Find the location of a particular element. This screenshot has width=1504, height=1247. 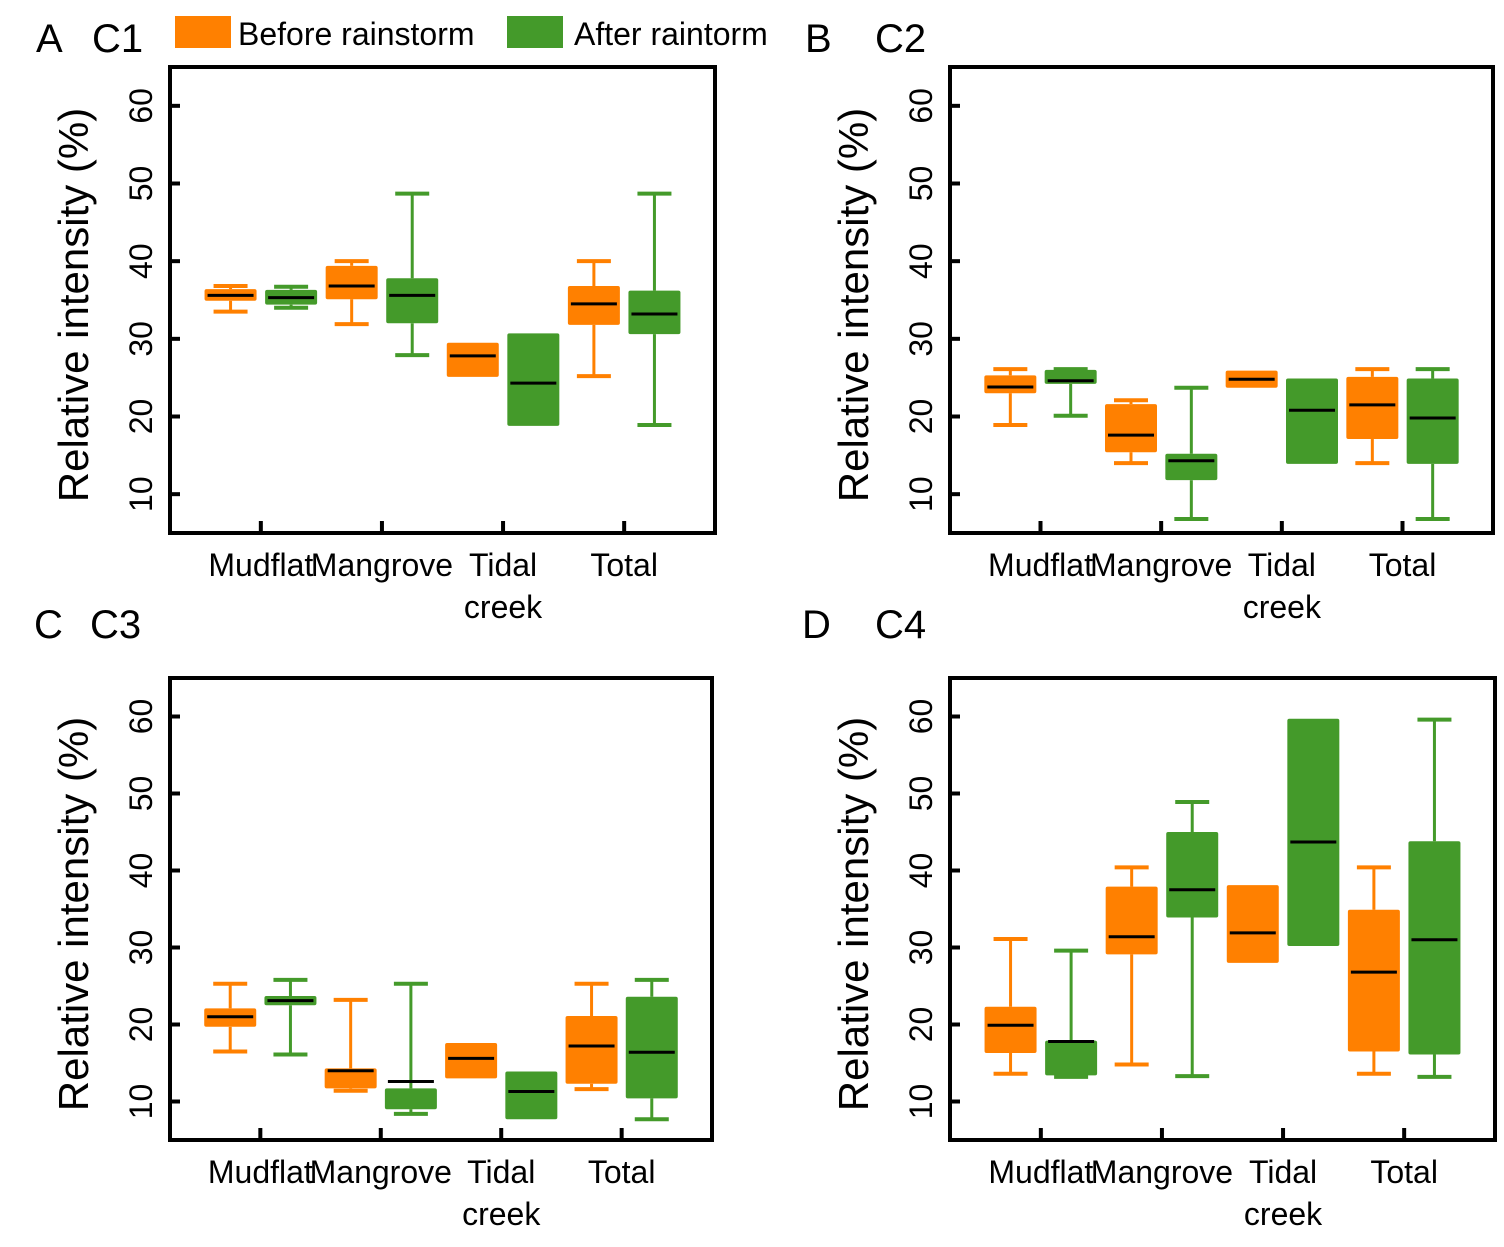

panel-letter: A is located at coordinates (49, 39).